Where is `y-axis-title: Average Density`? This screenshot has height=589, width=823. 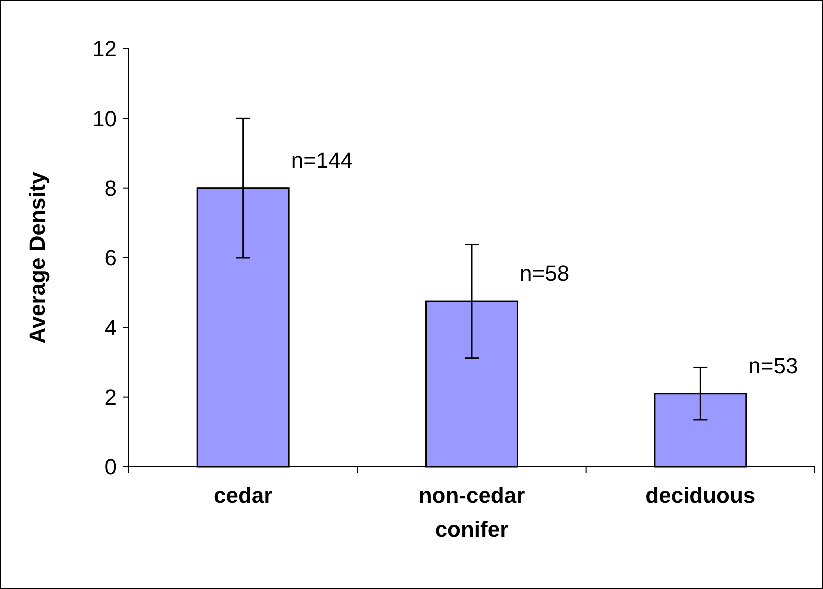 y-axis-title: Average Density is located at coordinates (37, 257).